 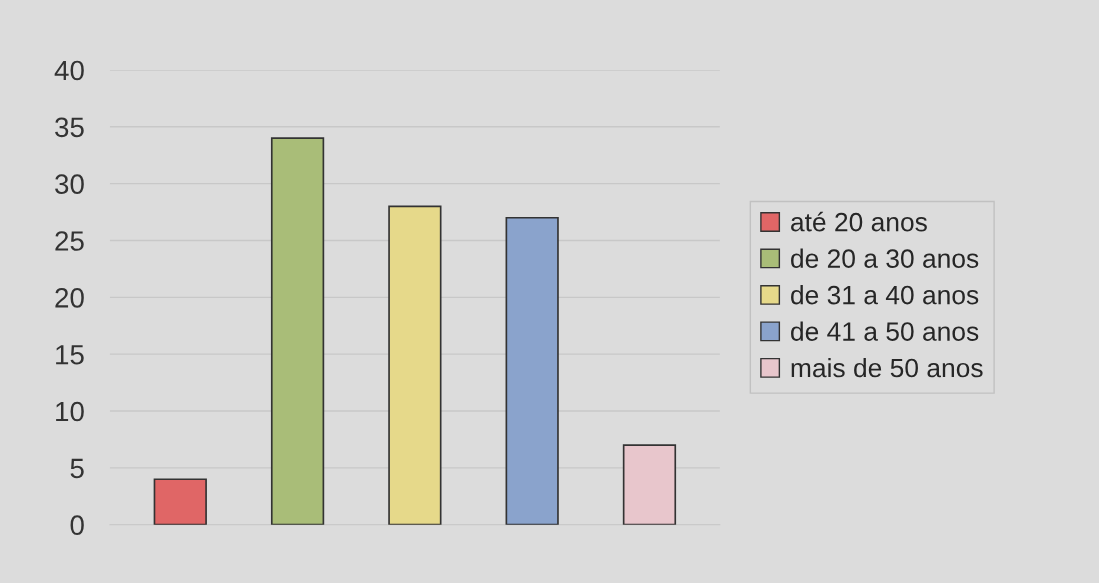 What do you see at coordinates (885, 295) in the screenshot?
I see `legend-label: de 31 a 40 anos` at bounding box center [885, 295].